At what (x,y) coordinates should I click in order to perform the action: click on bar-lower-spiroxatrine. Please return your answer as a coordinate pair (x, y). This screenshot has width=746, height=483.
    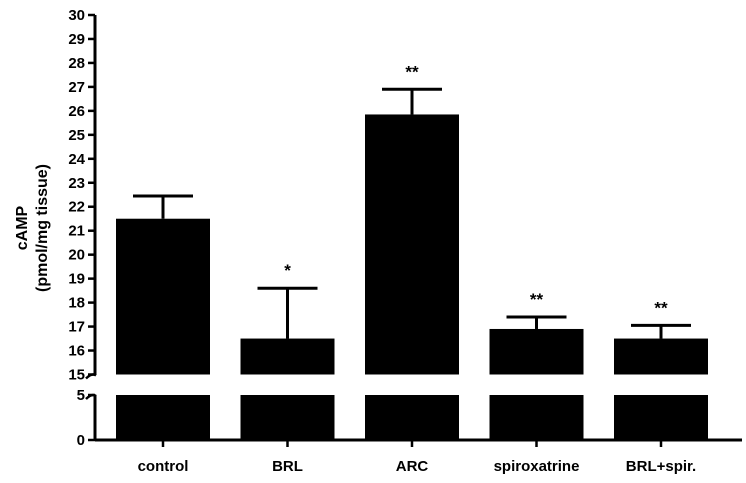
    Looking at the image, I should click on (536, 417).